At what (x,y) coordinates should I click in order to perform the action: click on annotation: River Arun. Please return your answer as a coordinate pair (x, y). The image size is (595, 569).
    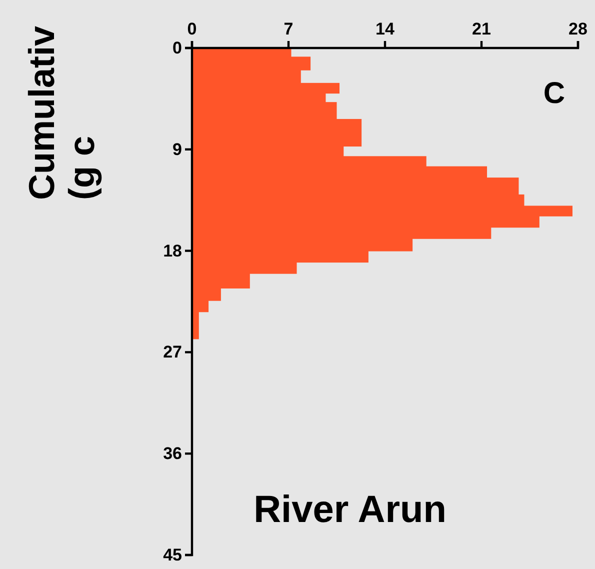
    Looking at the image, I should click on (350, 510).